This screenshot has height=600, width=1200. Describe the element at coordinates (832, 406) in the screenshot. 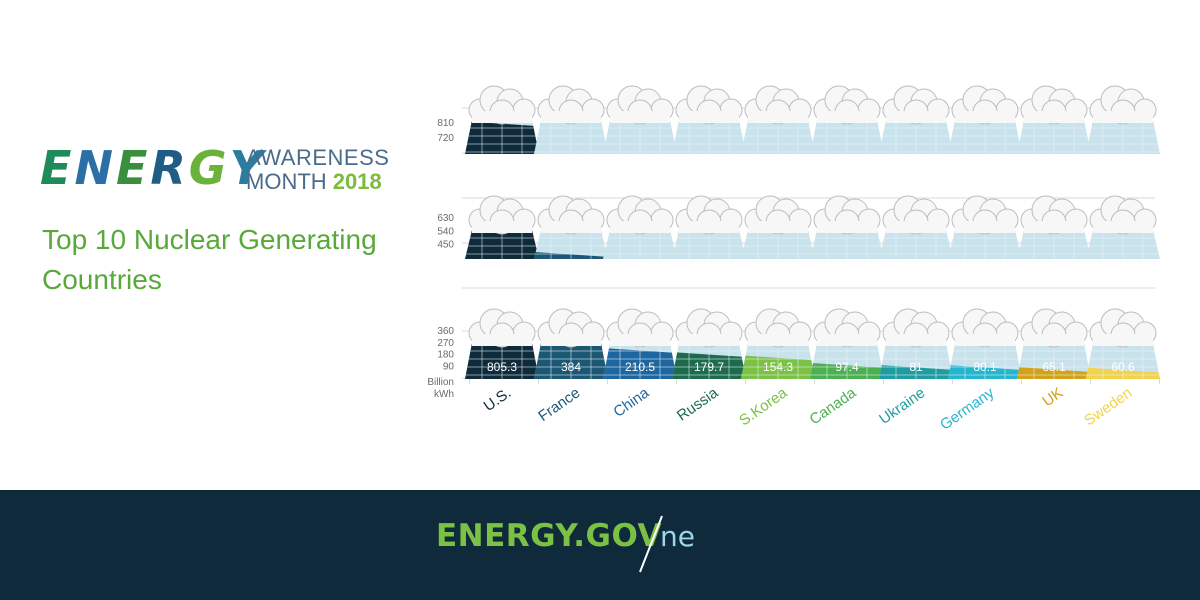

I see `x-category-label: Canada` at that location.